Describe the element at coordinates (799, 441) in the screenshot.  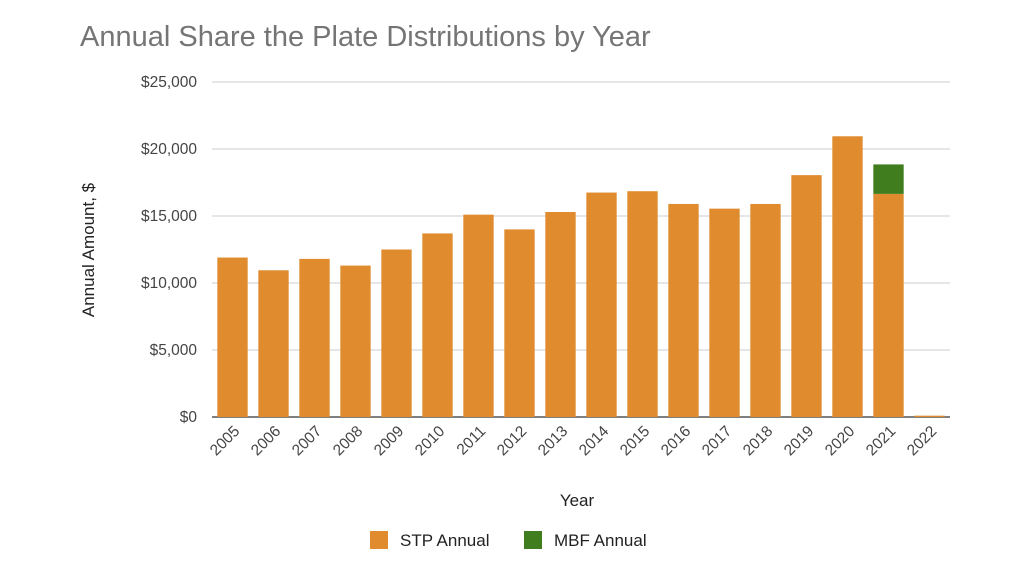
I see `x-tick-label: 2019` at that location.